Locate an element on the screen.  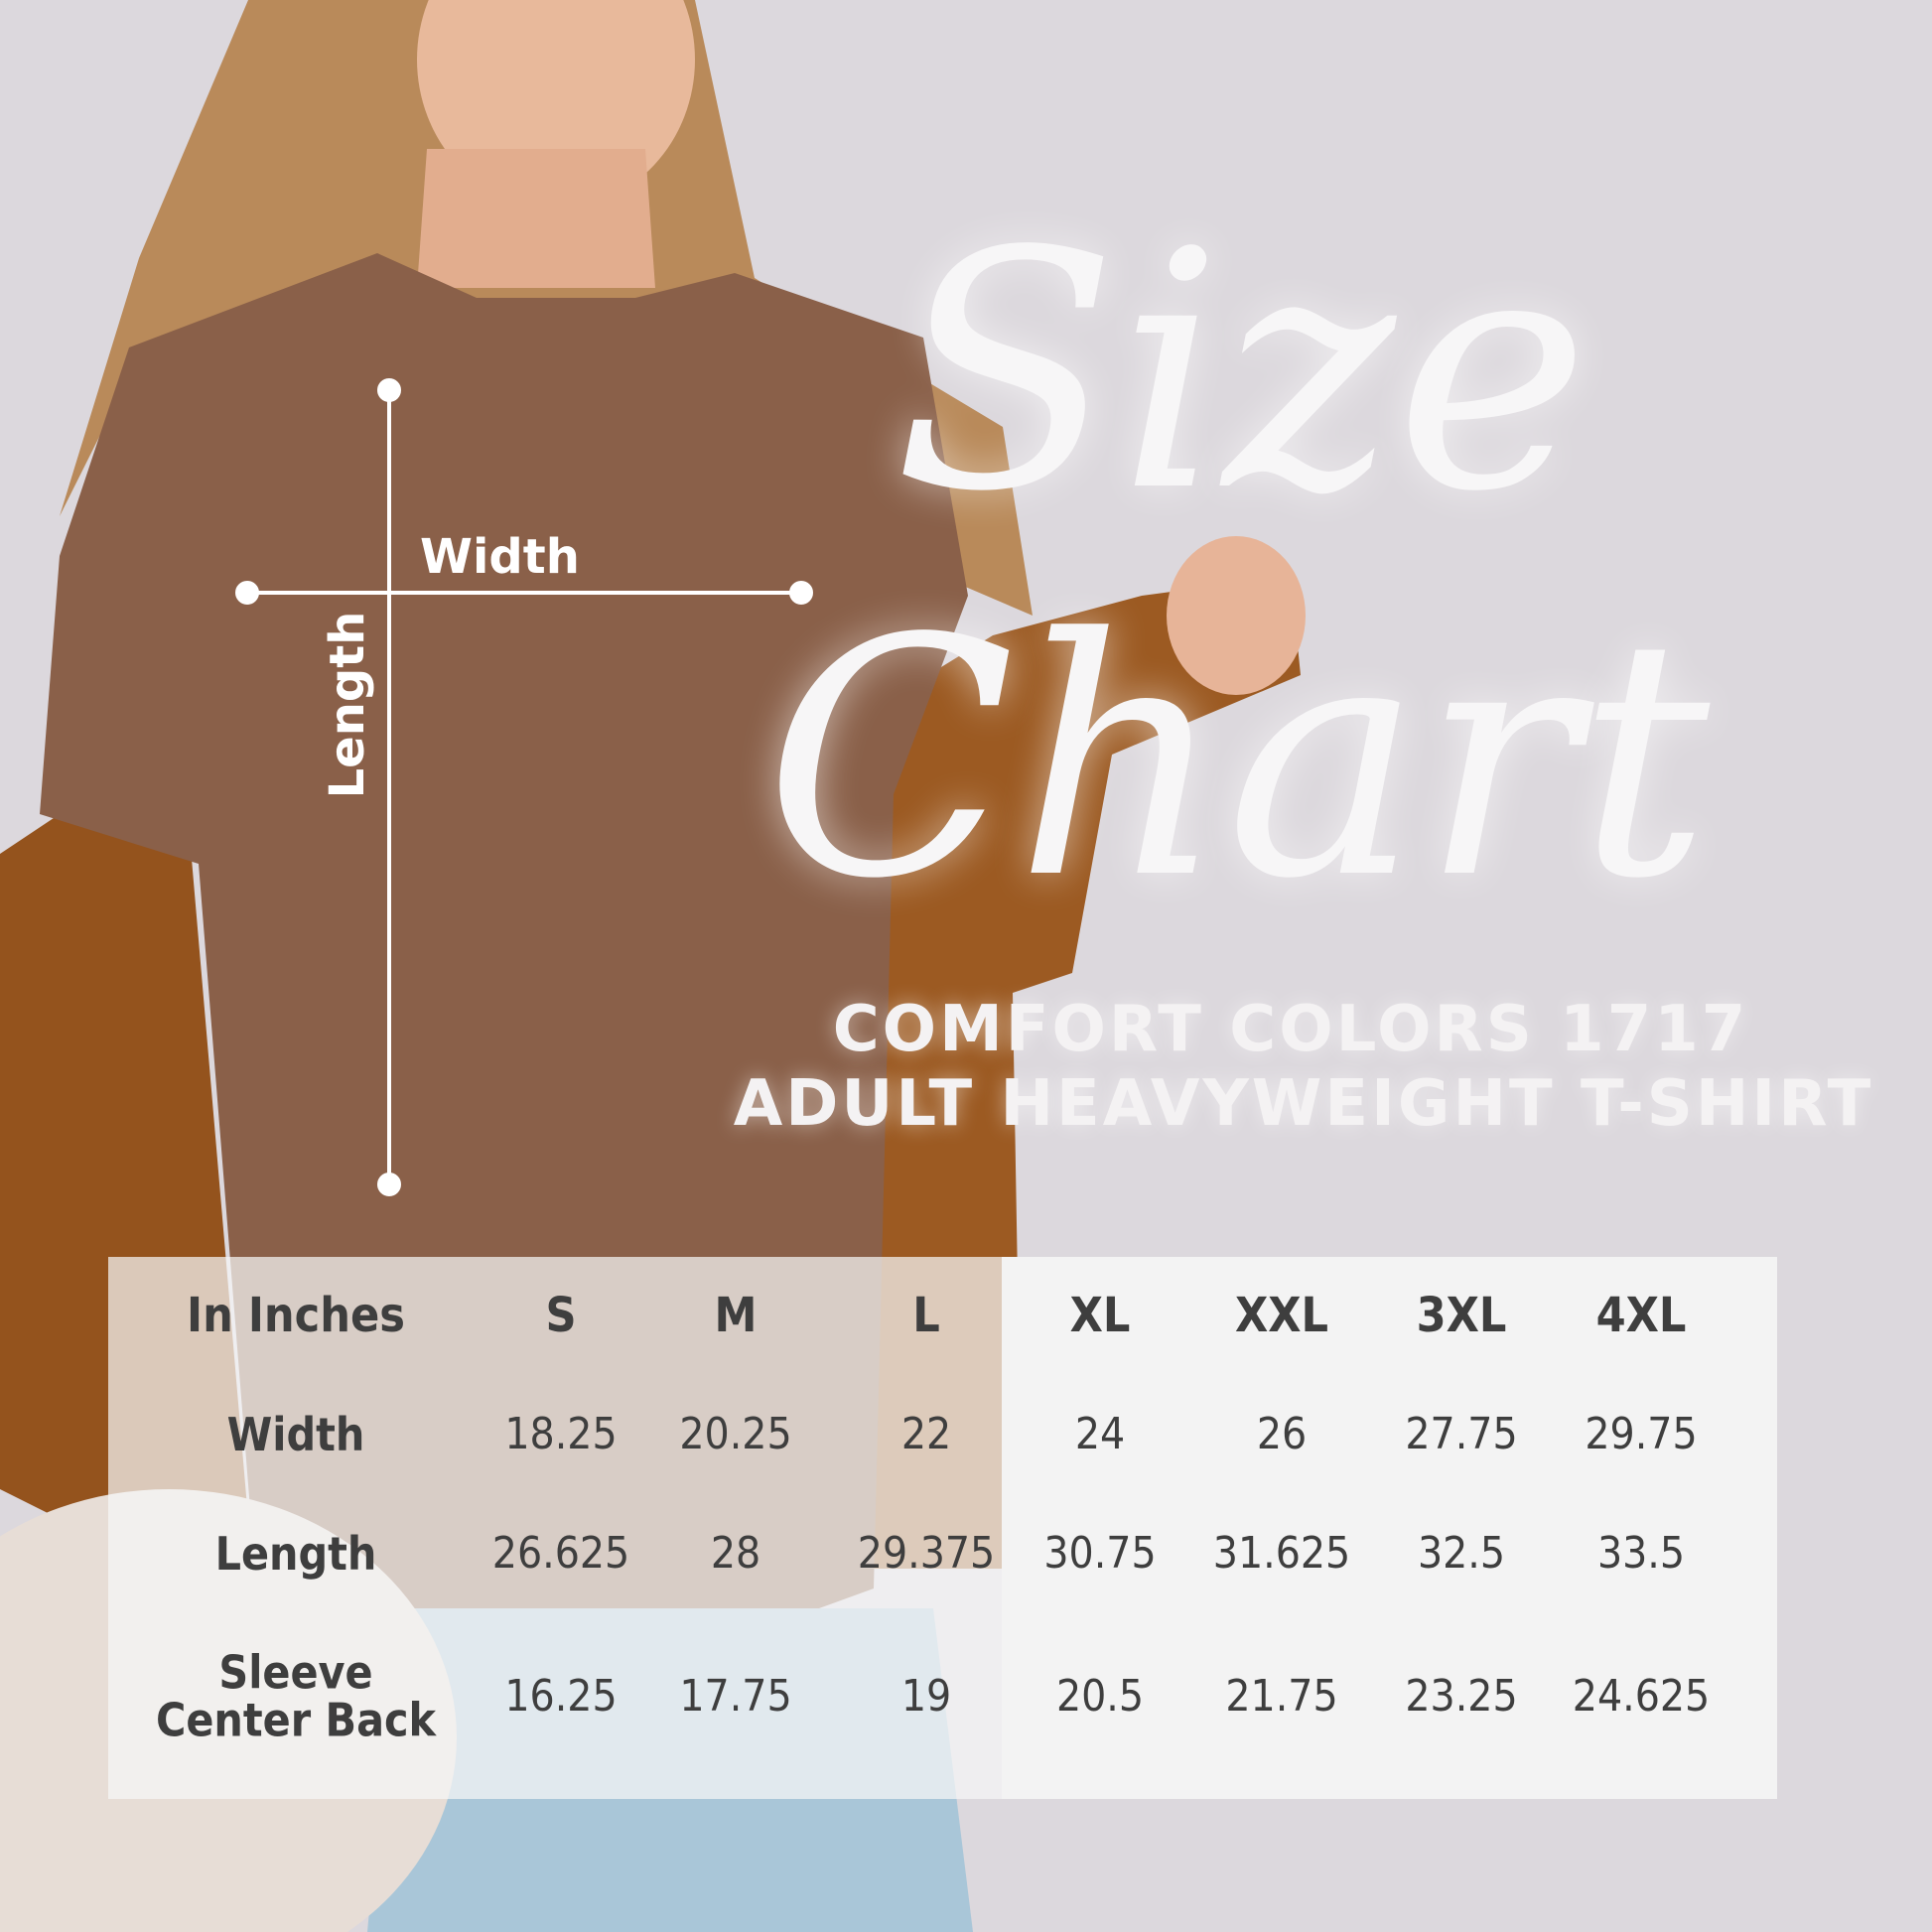
table-cell: 32.5 is located at coordinates (1462, 1553).